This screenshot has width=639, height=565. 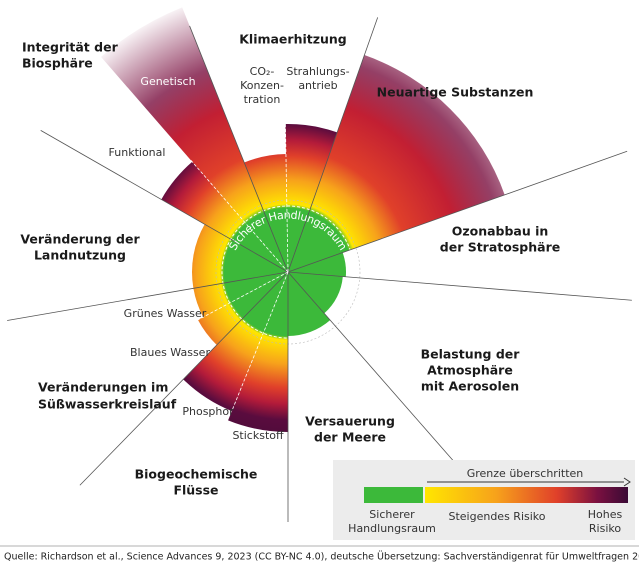 What do you see at coordinates (317, 85) in the screenshot?
I see `label: antrieb` at bounding box center [317, 85].